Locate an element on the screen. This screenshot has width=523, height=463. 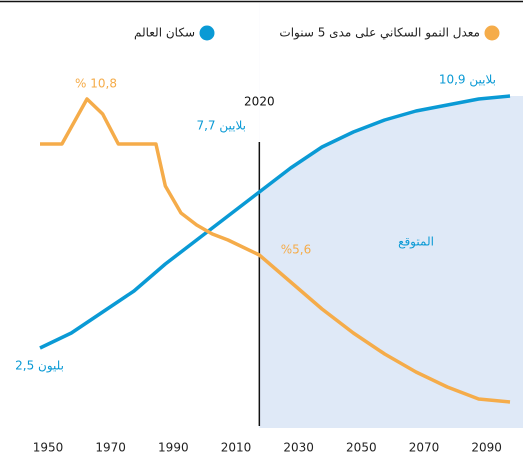
x-tick-label: 1990 is located at coordinates (173, 448).